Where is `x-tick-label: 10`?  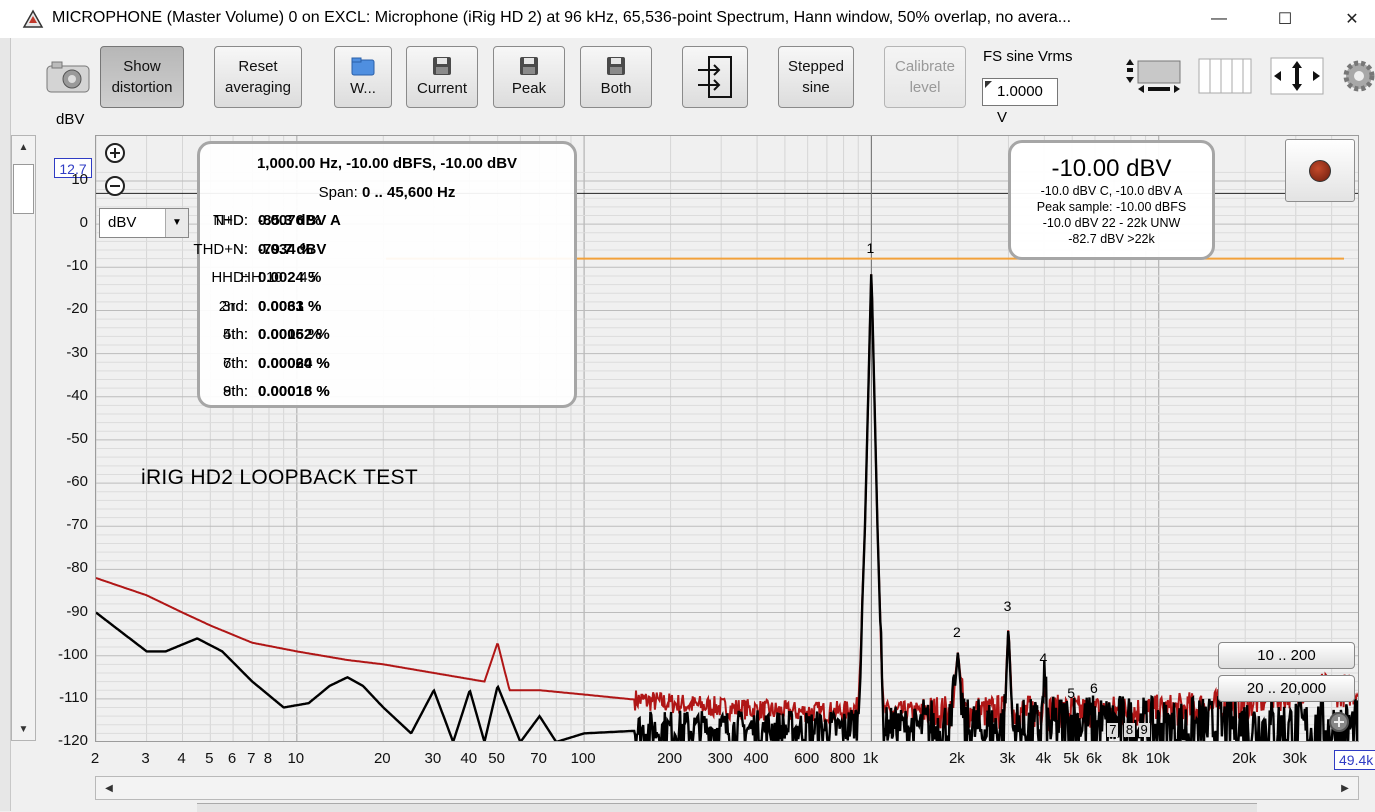
x-tick-label: 10 is located at coordinates (296, 758).